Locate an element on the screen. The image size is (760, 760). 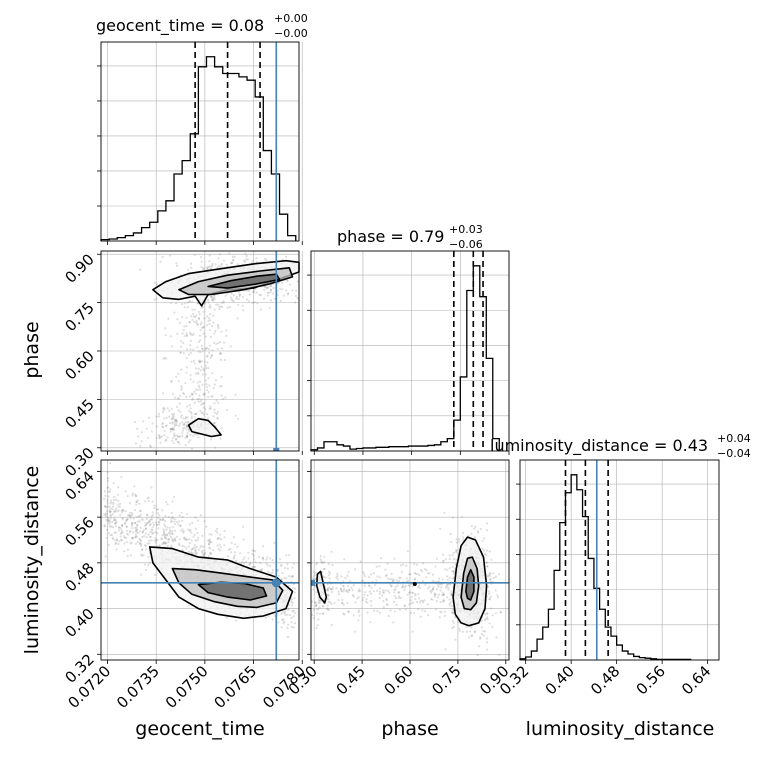
title-geocent-time-plus: +0.00 is located at coordinates (291, 18).